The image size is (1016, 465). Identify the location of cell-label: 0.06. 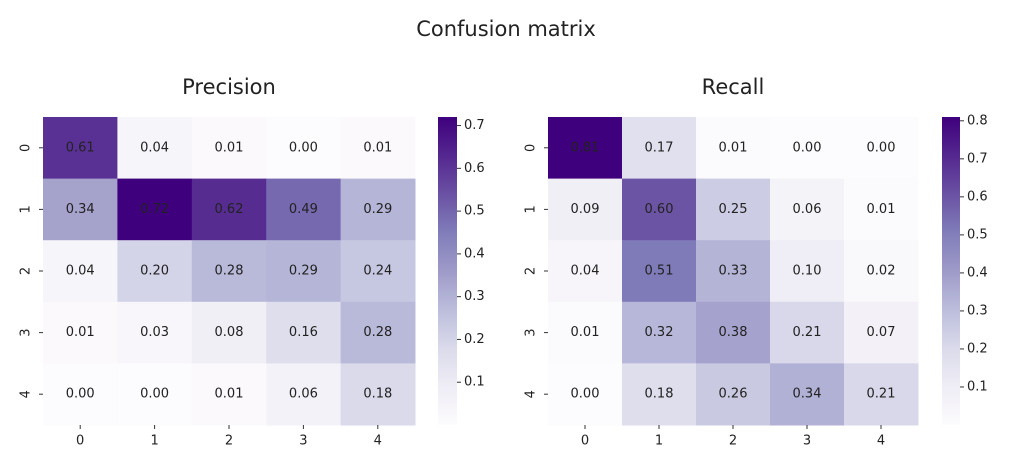
(303, 394).